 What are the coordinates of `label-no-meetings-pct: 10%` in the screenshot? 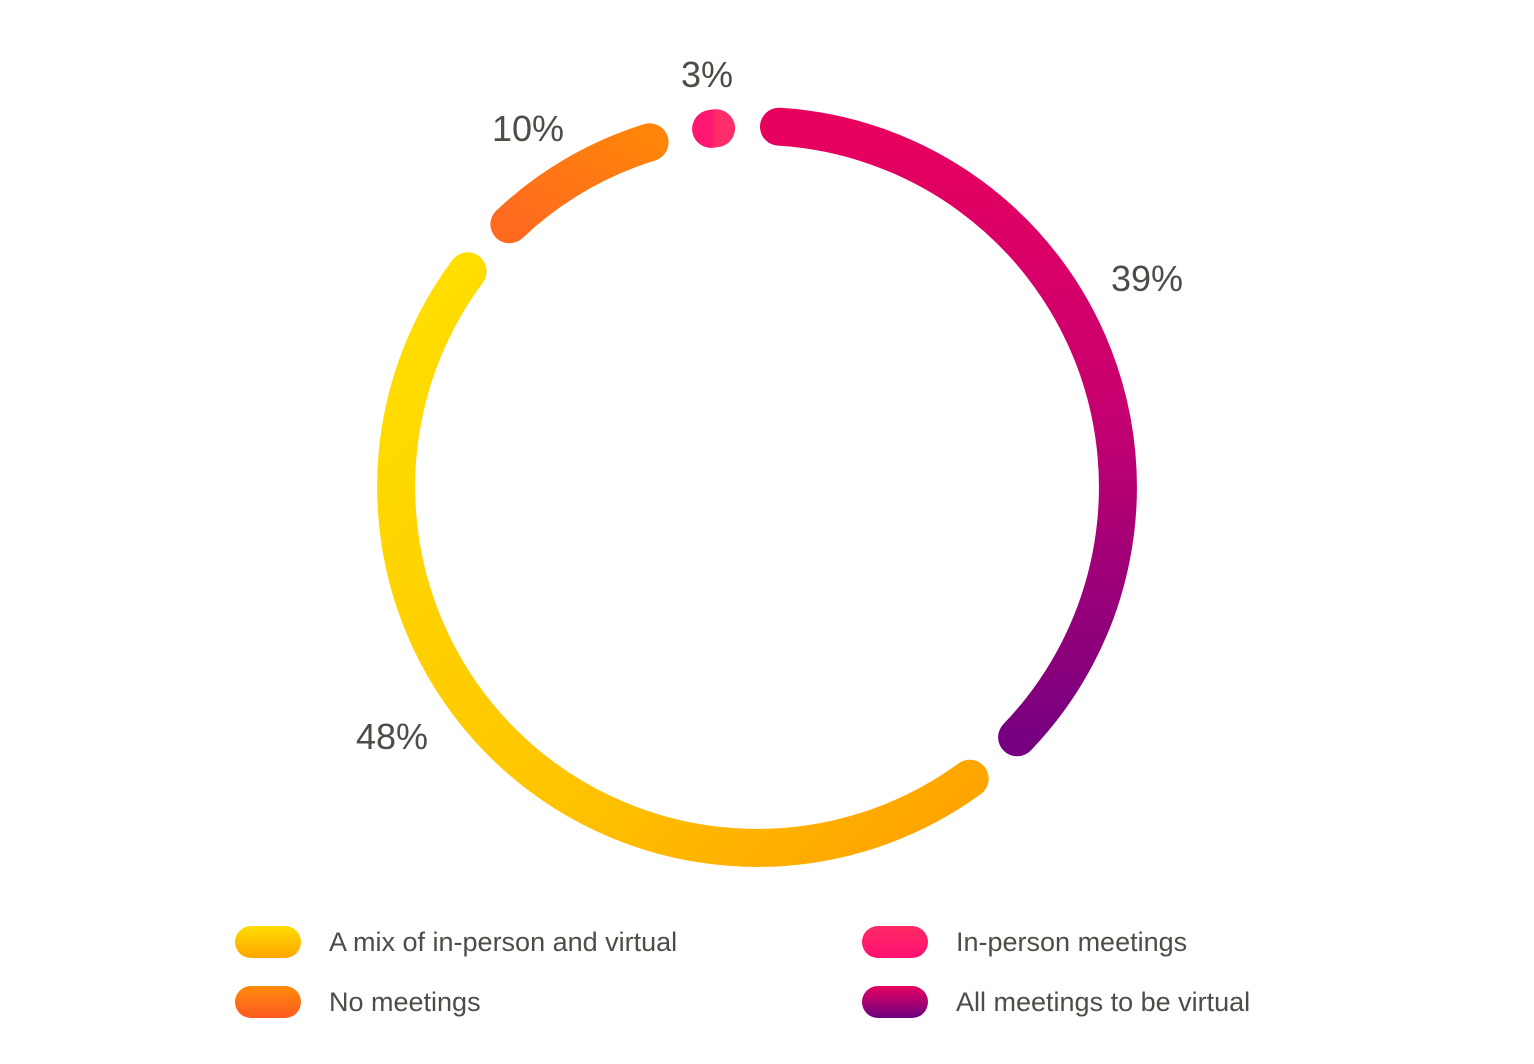 It's located at (528, 128).